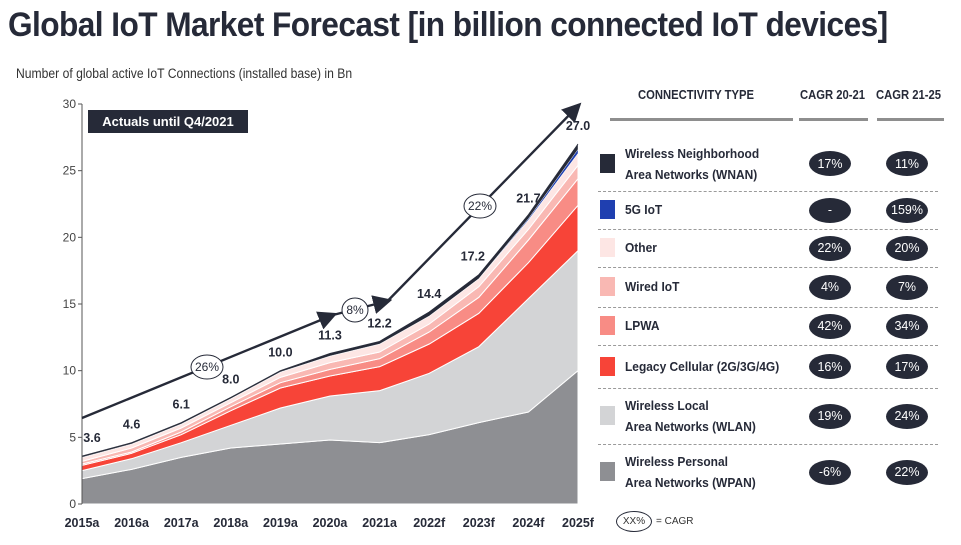 This screenshot has width=961, height=545. What do you see at coordinates (528, 199) in the screenshot?
I see `total-data-label: 21.7` at bounding box center [528, 199].